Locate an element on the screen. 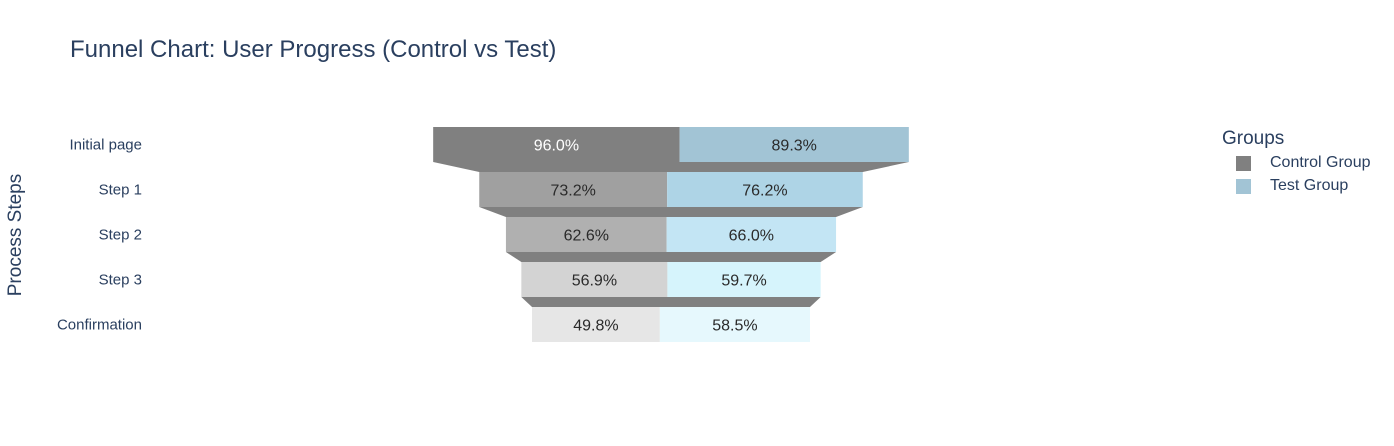 The width and height of the screenshot is (1394, 446). control-bar-label: 62.6% is located at coordinates (586, 236).